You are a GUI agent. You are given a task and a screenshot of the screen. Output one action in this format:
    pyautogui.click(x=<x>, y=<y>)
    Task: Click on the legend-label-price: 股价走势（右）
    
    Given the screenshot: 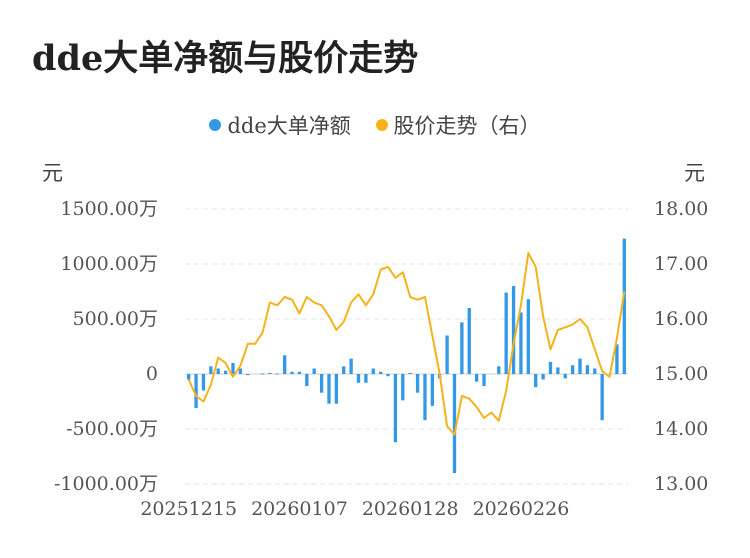 What is the action you would take?
    pyautogui.click(x=467, y=126)
    